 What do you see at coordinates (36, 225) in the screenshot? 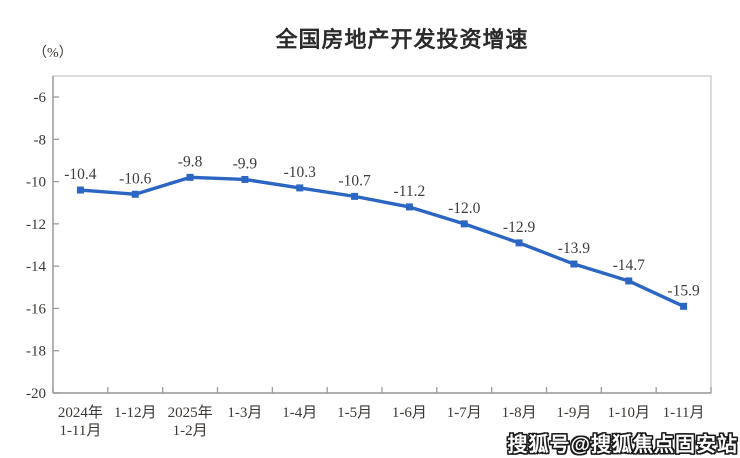
I see `y-tick-label: -12` at bounding box center [36, 225].